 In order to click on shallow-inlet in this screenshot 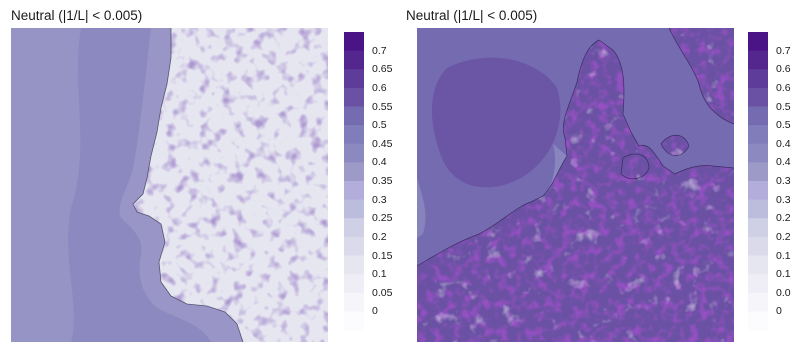, I will do `click(421, 208)`.